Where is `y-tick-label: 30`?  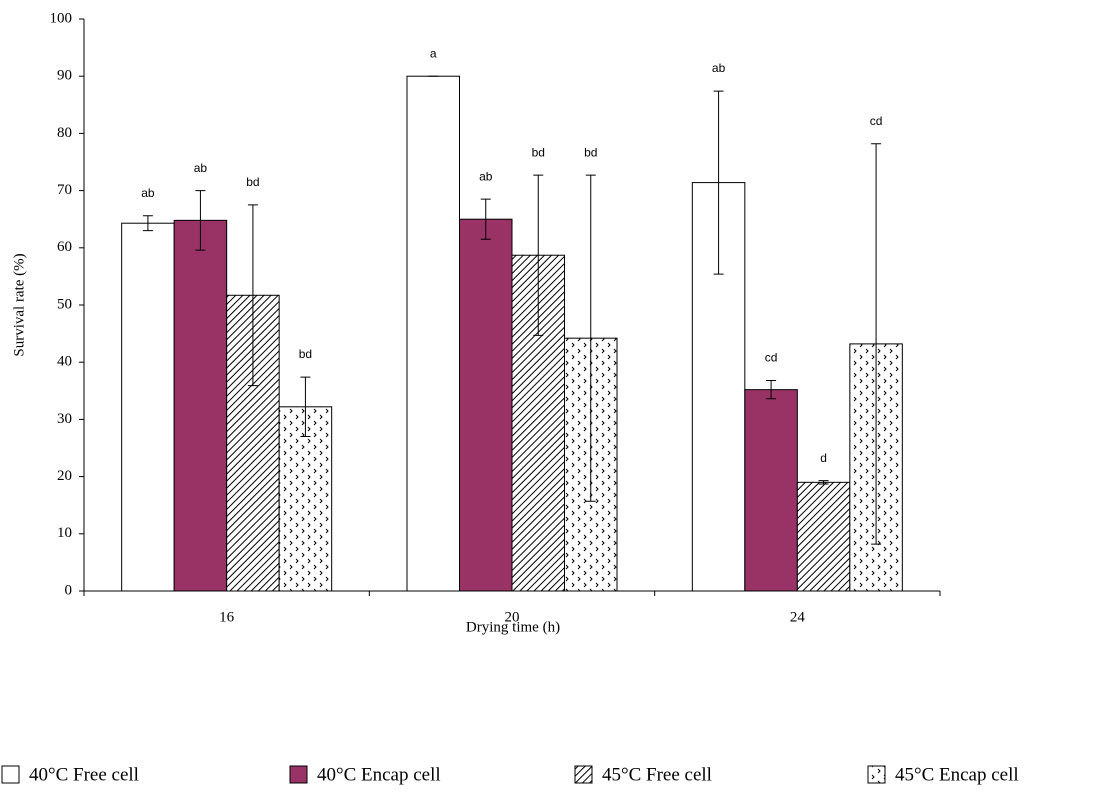 y-tick-label: 30 is located at coordinates (64, 419).